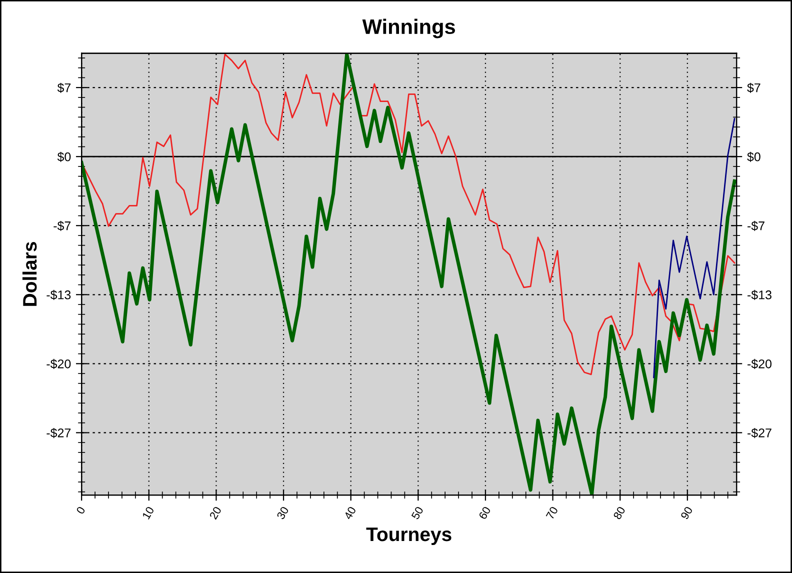  What do you see at coordinates (756, 225) in the screenshot?
I see `y2-tick-label: -$7` at bounding box center [756, 225].